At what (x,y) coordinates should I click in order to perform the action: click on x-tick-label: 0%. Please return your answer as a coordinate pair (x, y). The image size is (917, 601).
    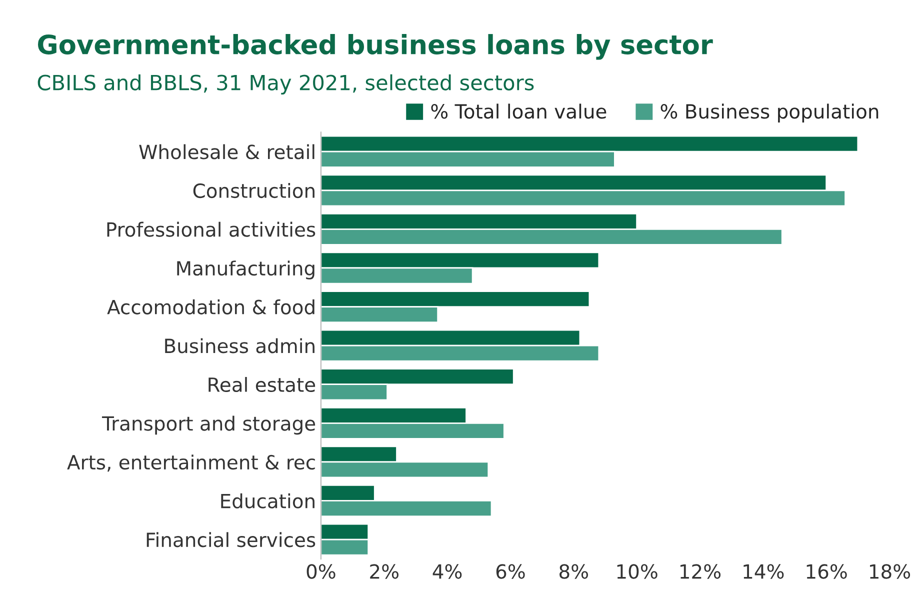
    Looking at the image, I should click on (321, 571).